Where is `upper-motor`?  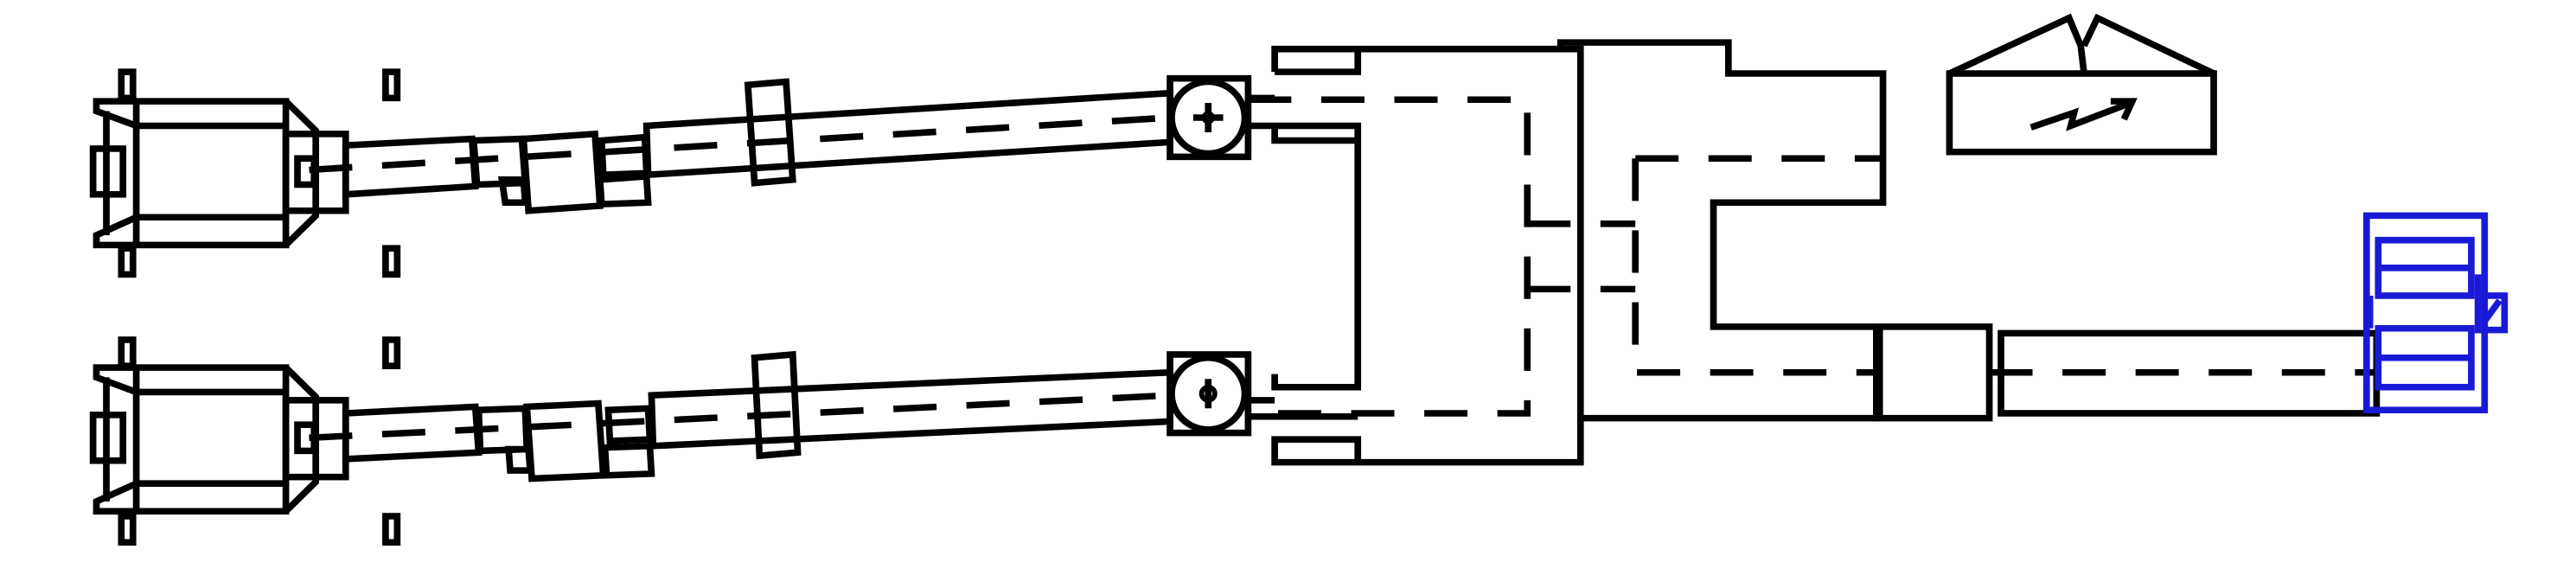
upper-motor is located at coordinates (219, 173).